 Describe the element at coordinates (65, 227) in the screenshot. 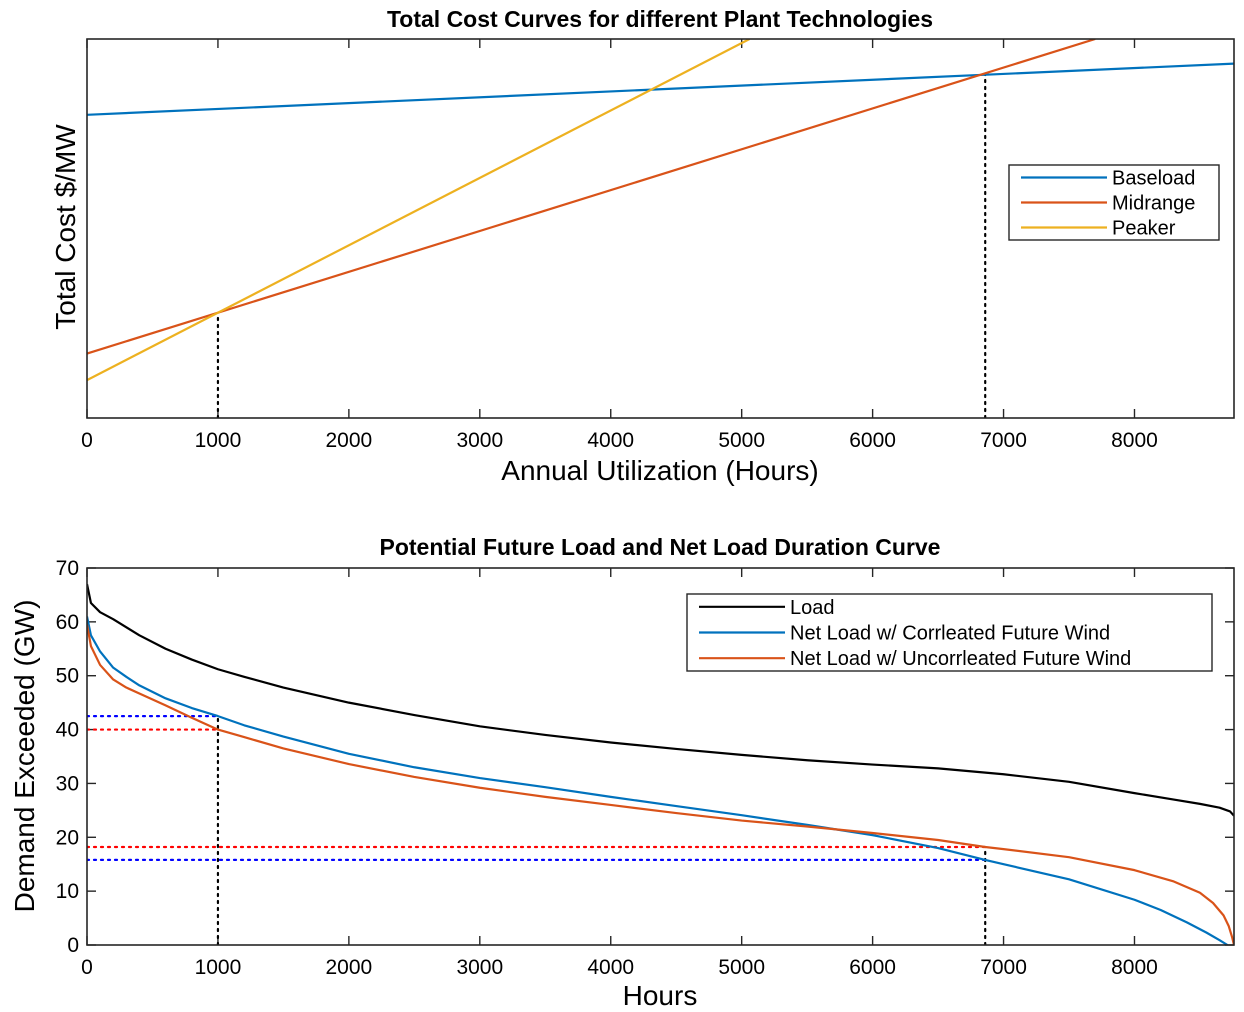

I see `y-axis-label: Total Cost $/MW` at that location.